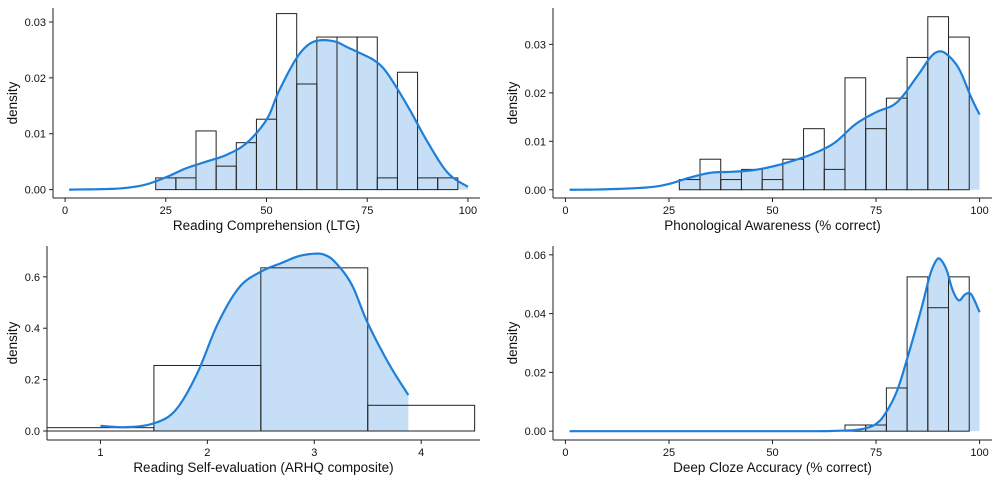  Describe the element at coordinates (421, 453) in the screenshot. I see `x-tick-label: 4` at that location.